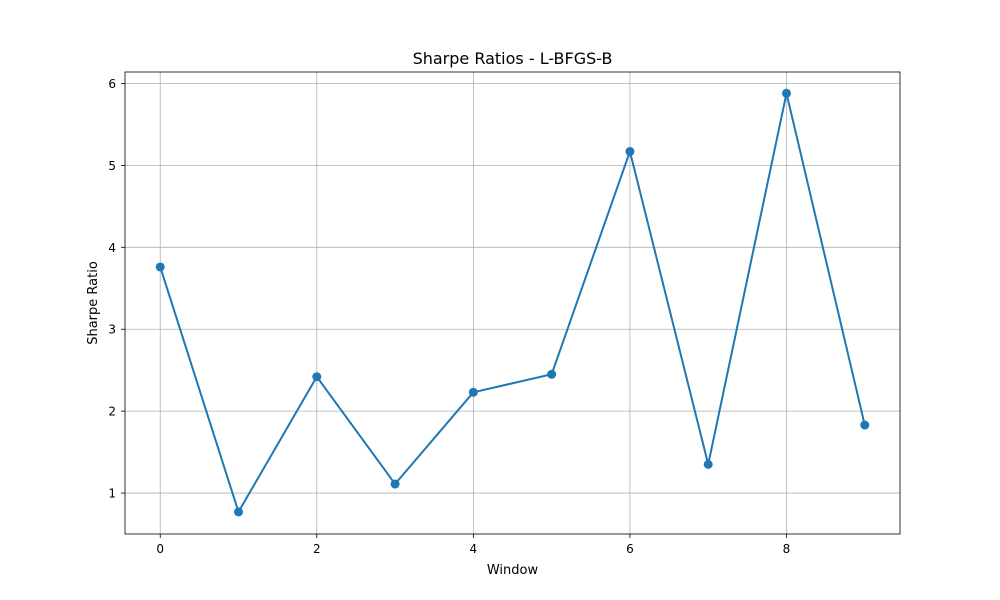 This screenshot has height=600, width=1000. I want to click on x-axis-label: Window, so click(513, 570).